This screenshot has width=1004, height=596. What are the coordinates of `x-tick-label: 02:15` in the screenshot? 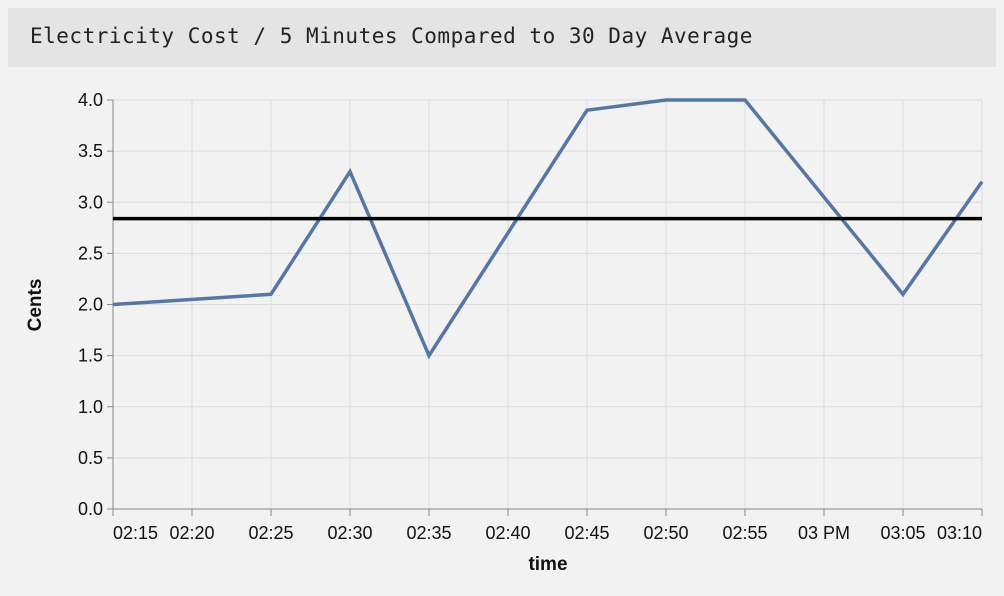 It's located at (135, 533).